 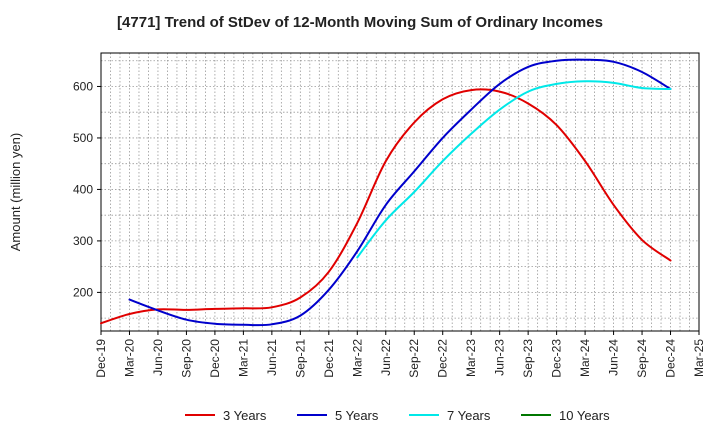 What do you see at coordinates (357, 358) in the screenshot?
I see `x-tick-label: Mar-22` at bounding box center [357, 358].